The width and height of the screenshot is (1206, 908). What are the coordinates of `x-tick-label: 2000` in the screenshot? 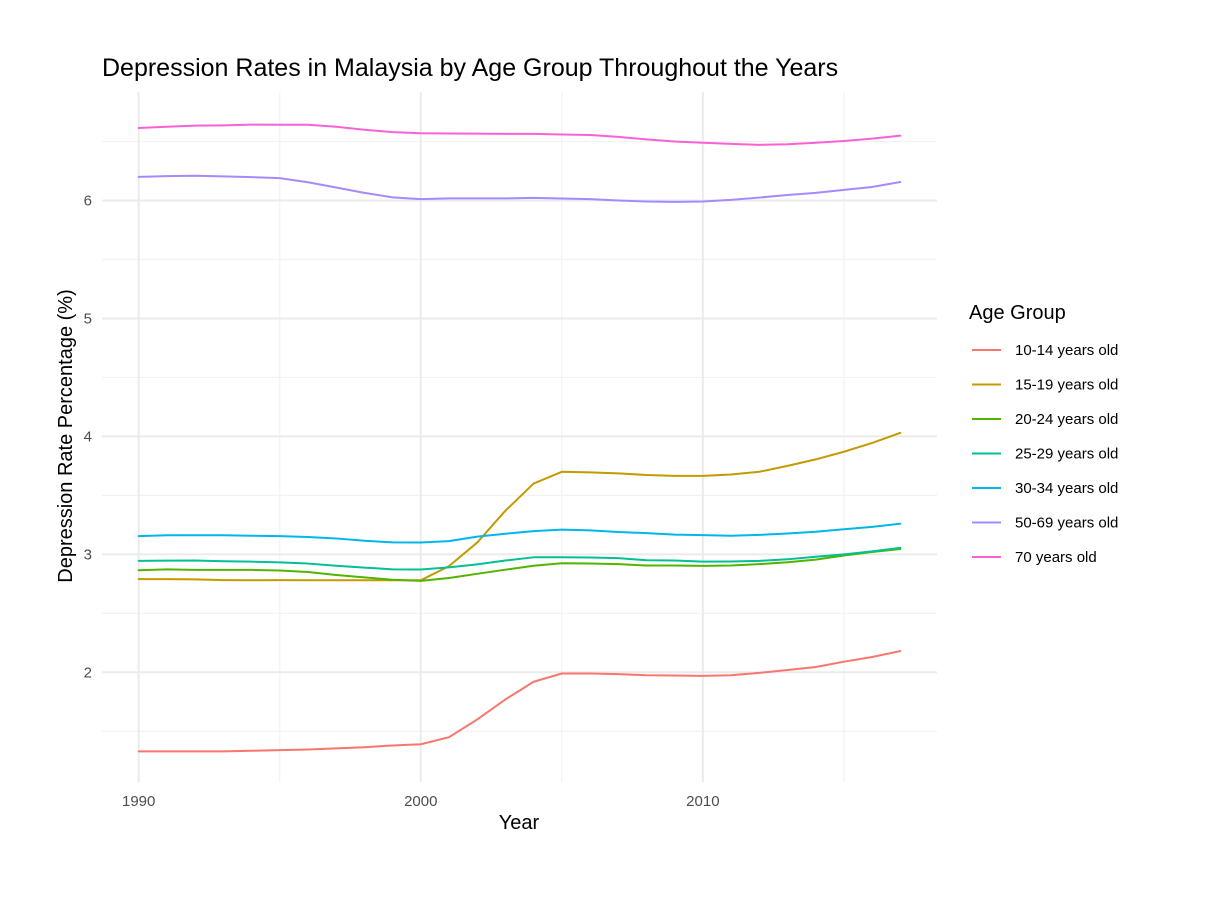 It's located at (420, 801).